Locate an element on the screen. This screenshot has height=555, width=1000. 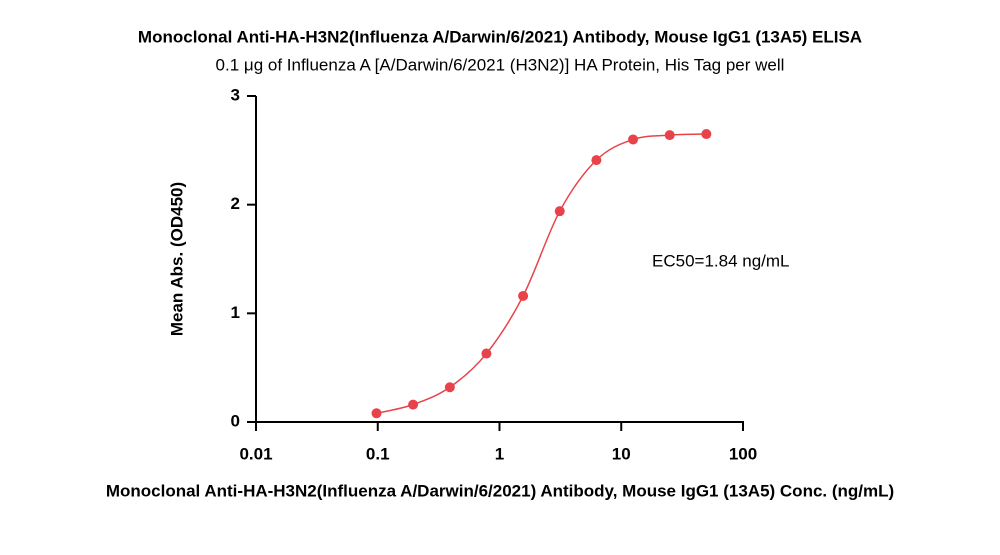
y-tick-label: 1 is located at coordinates (235, 312).